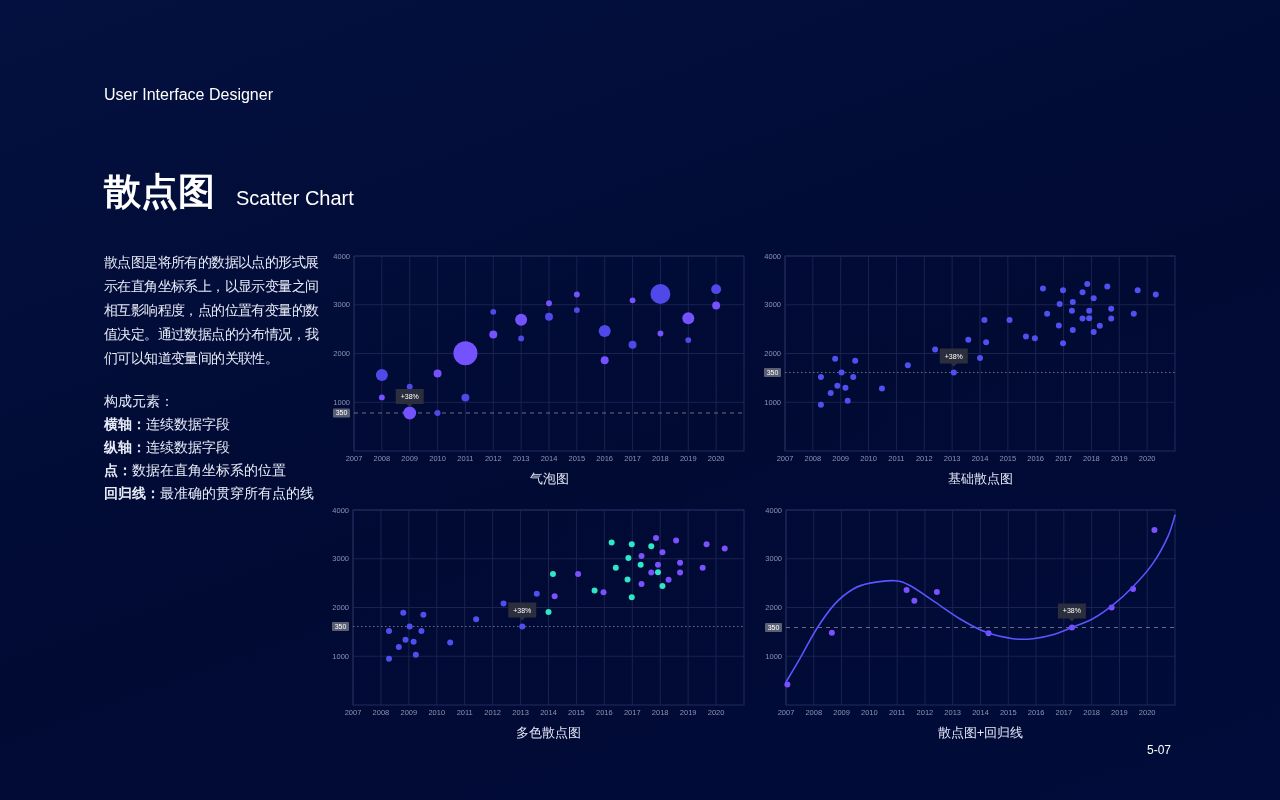 Image resolution: width=1280 pixels, height=800 pixels. I want to click on text: User Interface Designer, so click(188, 95).